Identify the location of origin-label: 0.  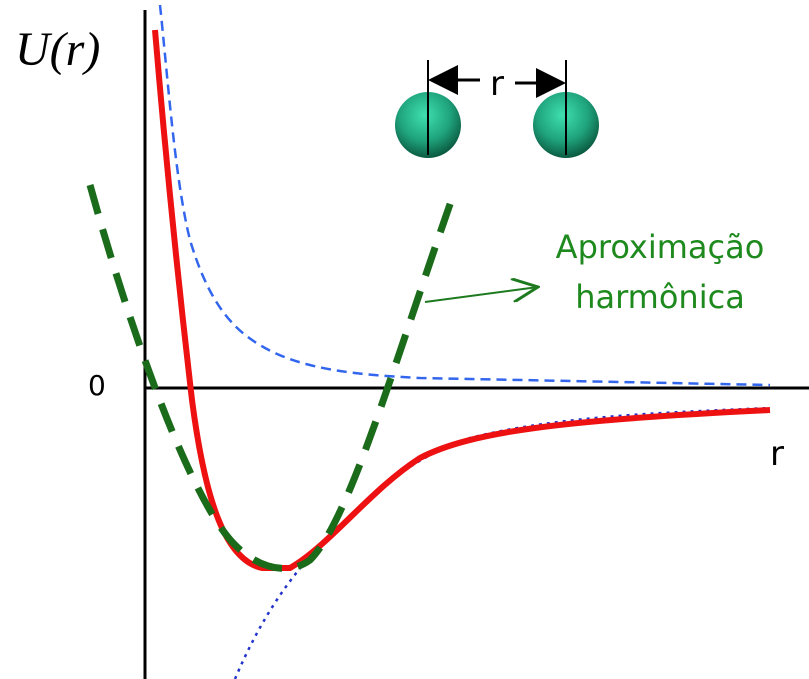
(97, 385).